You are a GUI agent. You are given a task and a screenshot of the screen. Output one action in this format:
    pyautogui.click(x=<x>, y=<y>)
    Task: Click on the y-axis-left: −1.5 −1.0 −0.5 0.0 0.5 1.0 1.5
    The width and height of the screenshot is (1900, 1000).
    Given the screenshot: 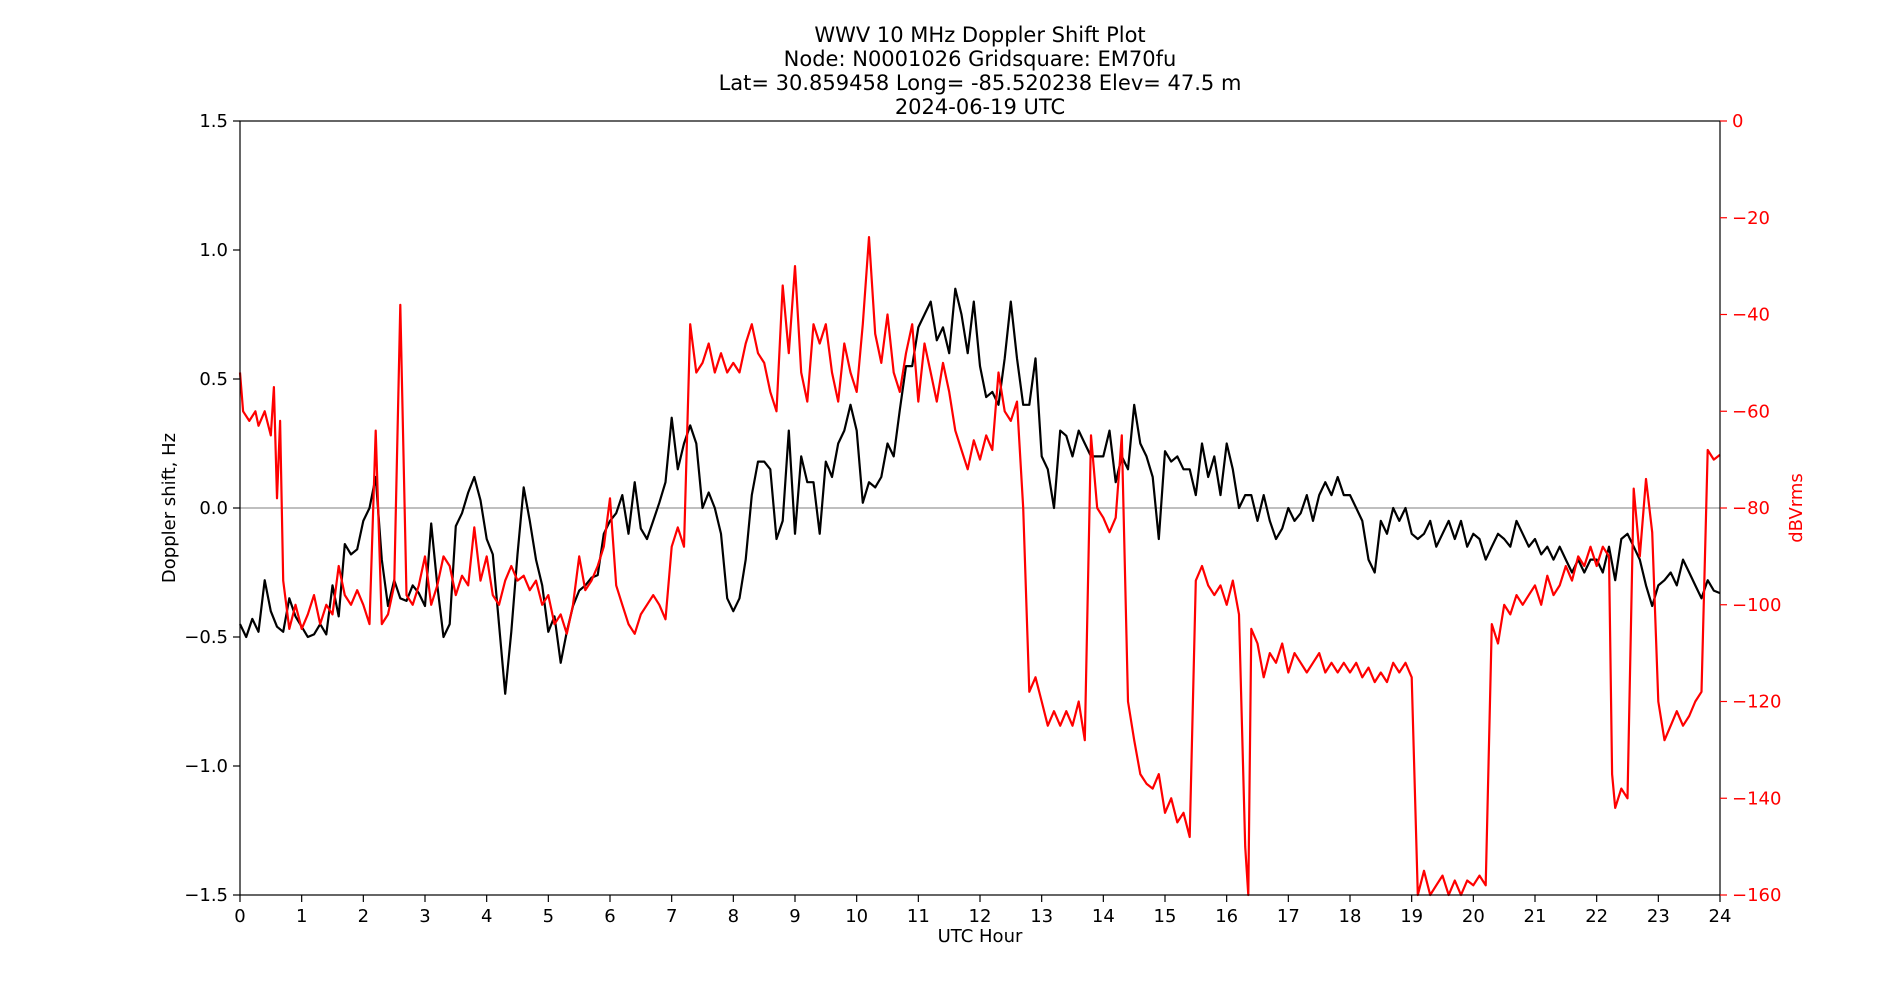 What is the action you would take?
    pyautogui.click(x=212, y=508)
    